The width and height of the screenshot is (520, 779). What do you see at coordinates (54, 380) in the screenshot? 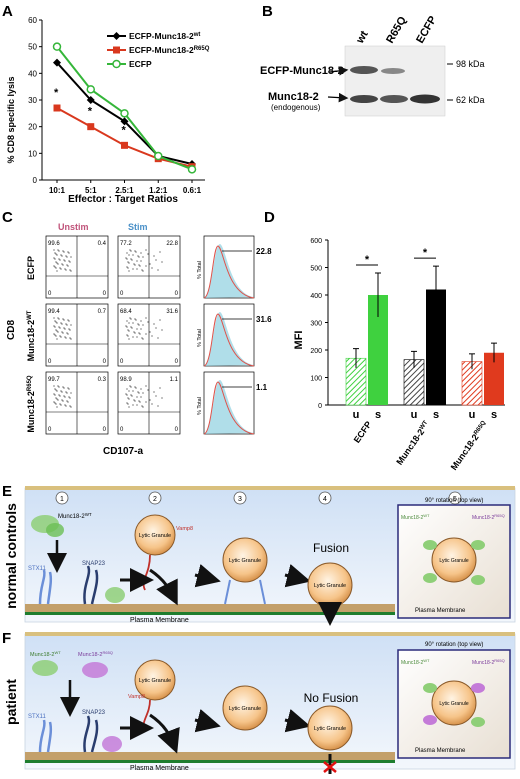
I see `quadrant-value: 99.7` at bounding box center [54, 380].